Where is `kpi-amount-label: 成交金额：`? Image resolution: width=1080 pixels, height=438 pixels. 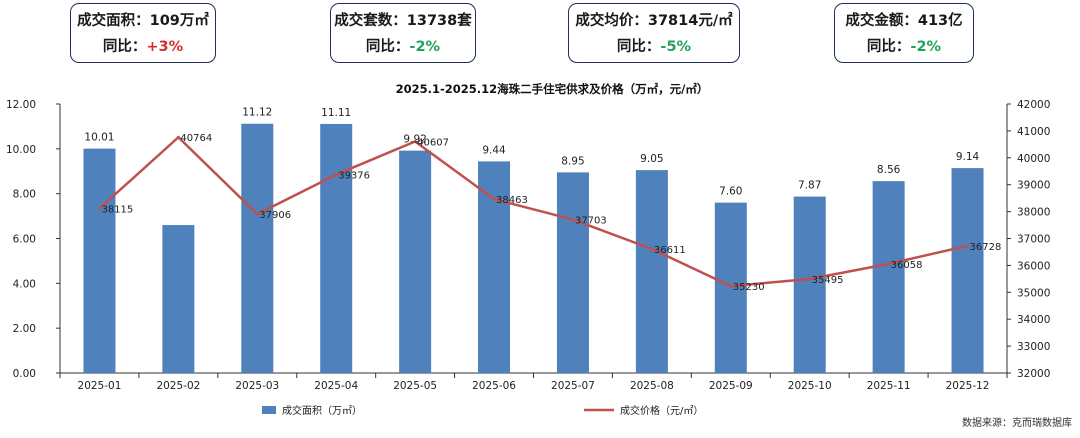 kpi-amount-label: 成交金额： is located at coordinates (881, 21).